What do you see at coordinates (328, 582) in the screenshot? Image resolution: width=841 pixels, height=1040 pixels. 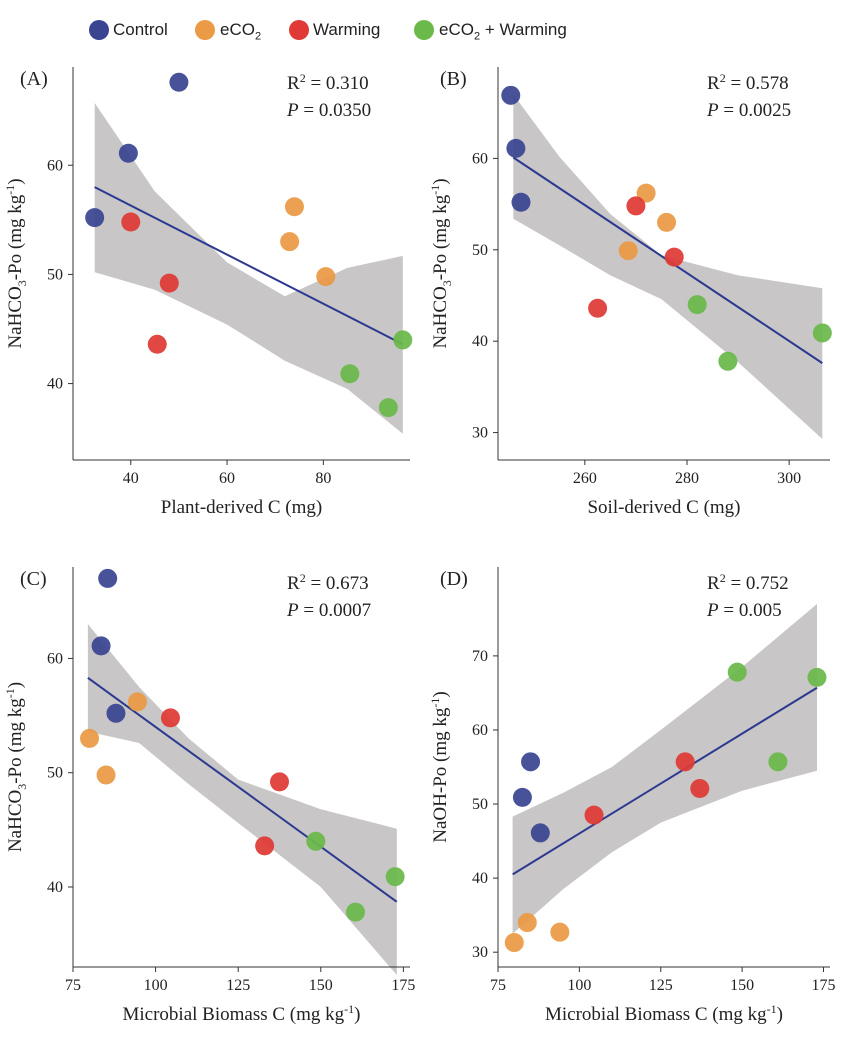 I see `r-squared-text: R2 = 0.673` at bounding box center [328, 582].